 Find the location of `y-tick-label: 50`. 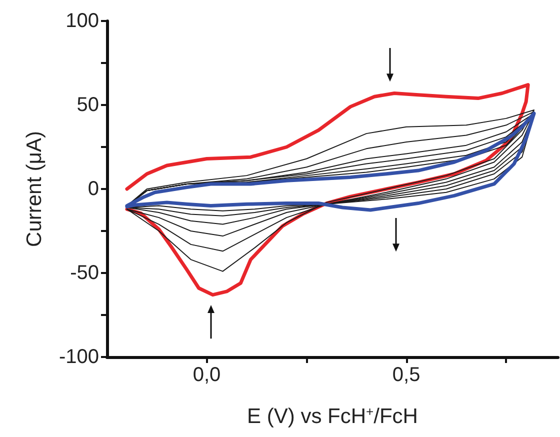

y-tick-label: 50 is located at coordinates (87, 105).